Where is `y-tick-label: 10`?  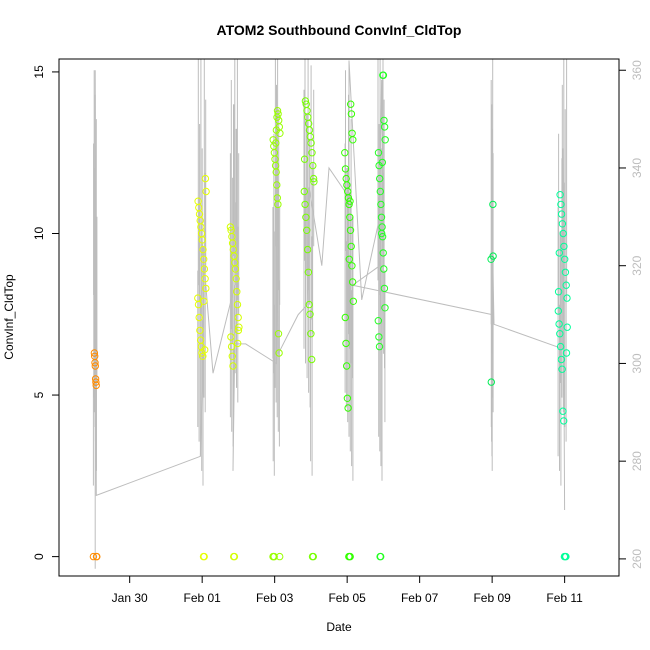
y-tick-label: 10 is located at coordinates (39, 233).